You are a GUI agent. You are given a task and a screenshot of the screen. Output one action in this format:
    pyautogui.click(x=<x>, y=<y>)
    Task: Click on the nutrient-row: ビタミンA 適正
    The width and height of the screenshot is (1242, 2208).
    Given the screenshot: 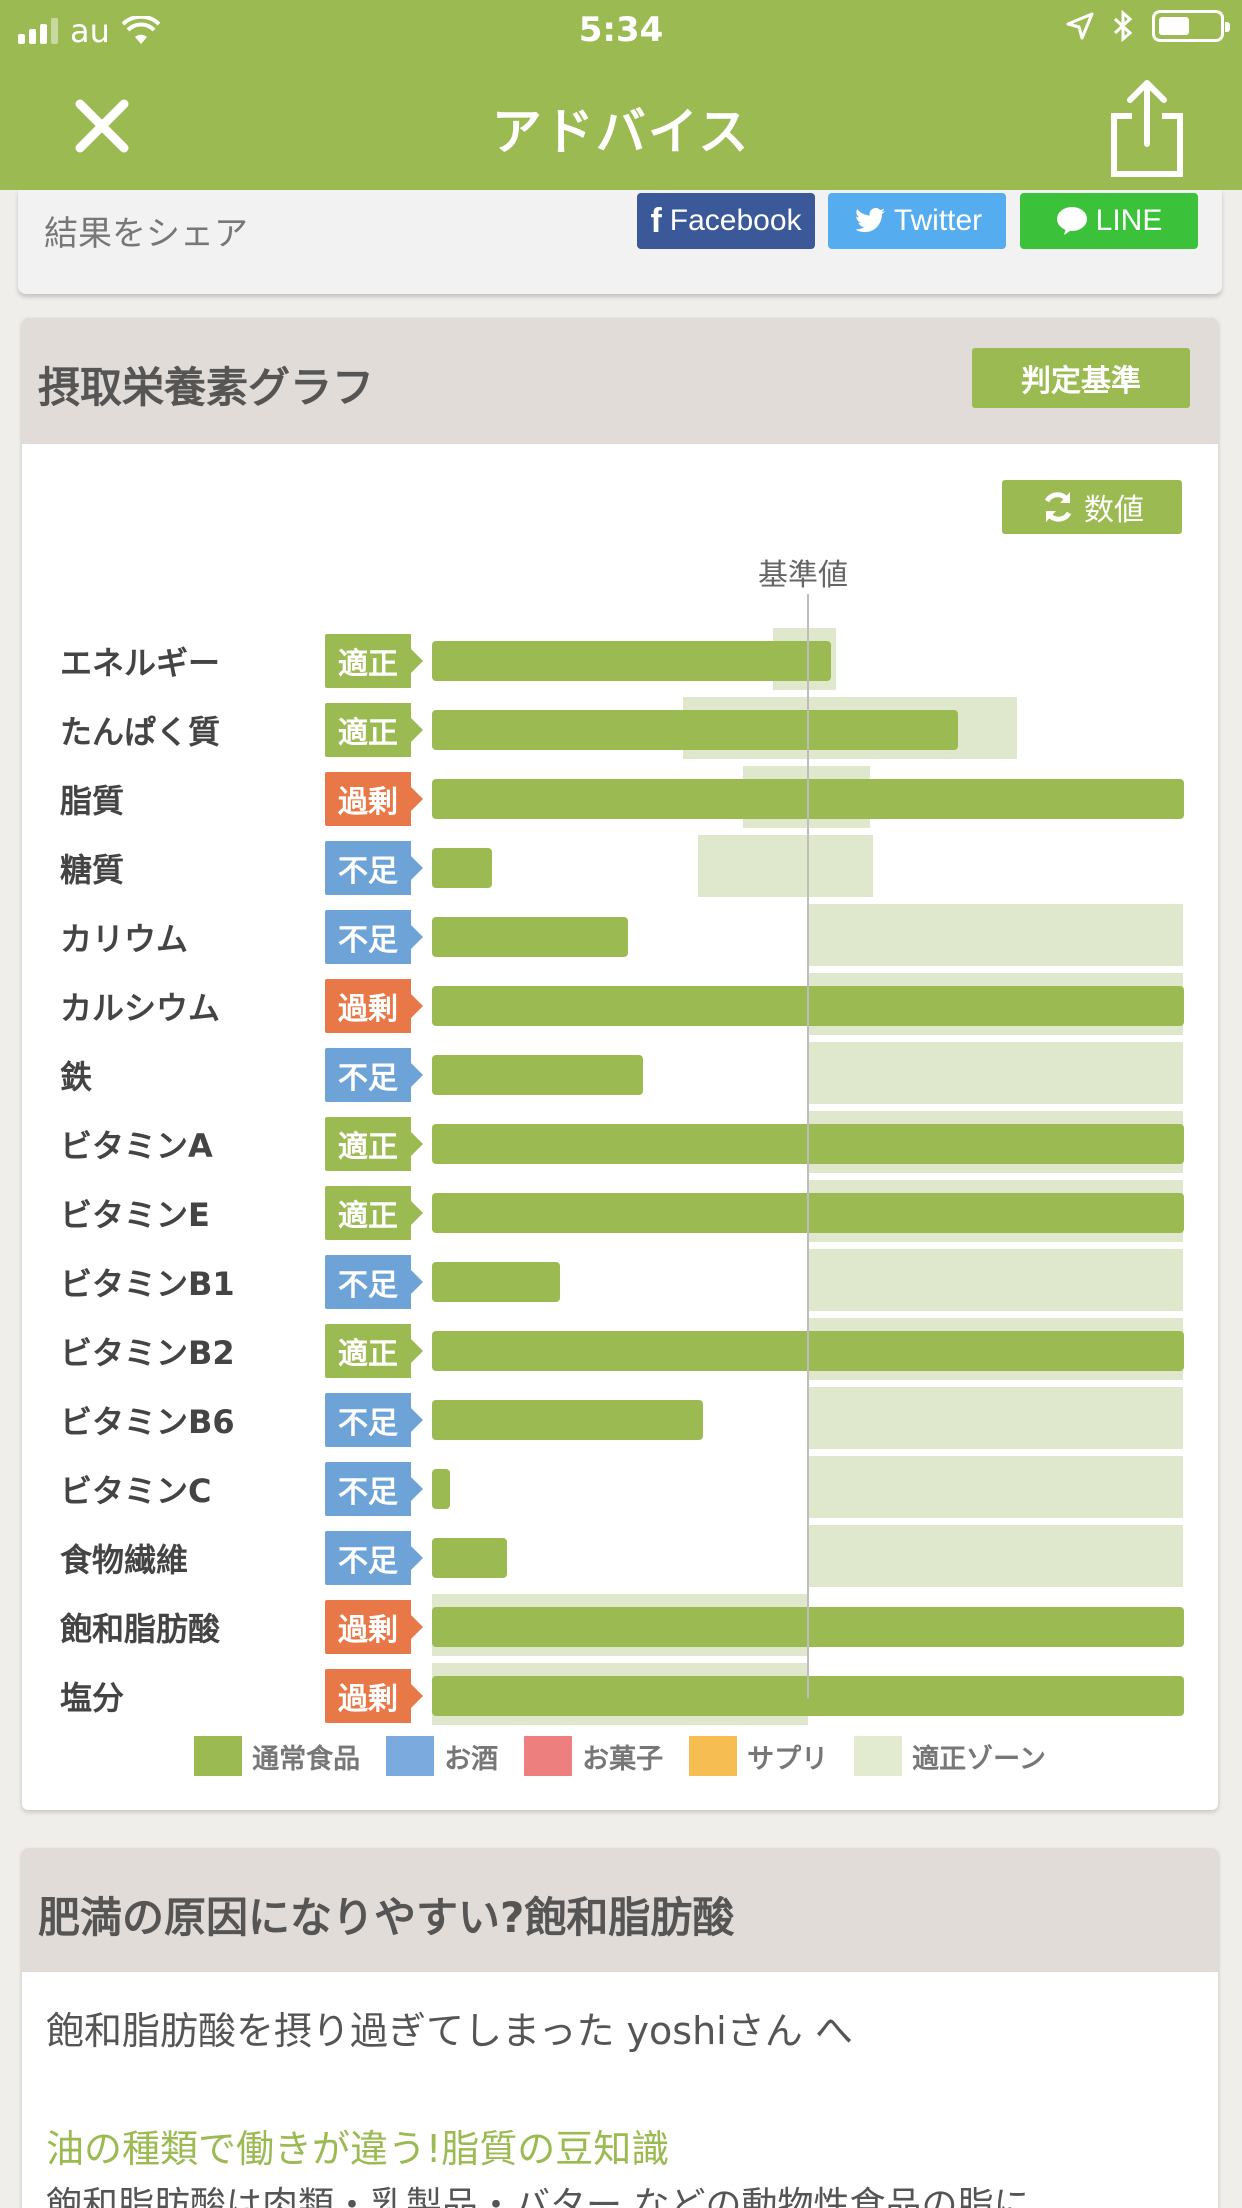 What is the action you would take?
    pyautogui.click(x=620, y=1142)
    